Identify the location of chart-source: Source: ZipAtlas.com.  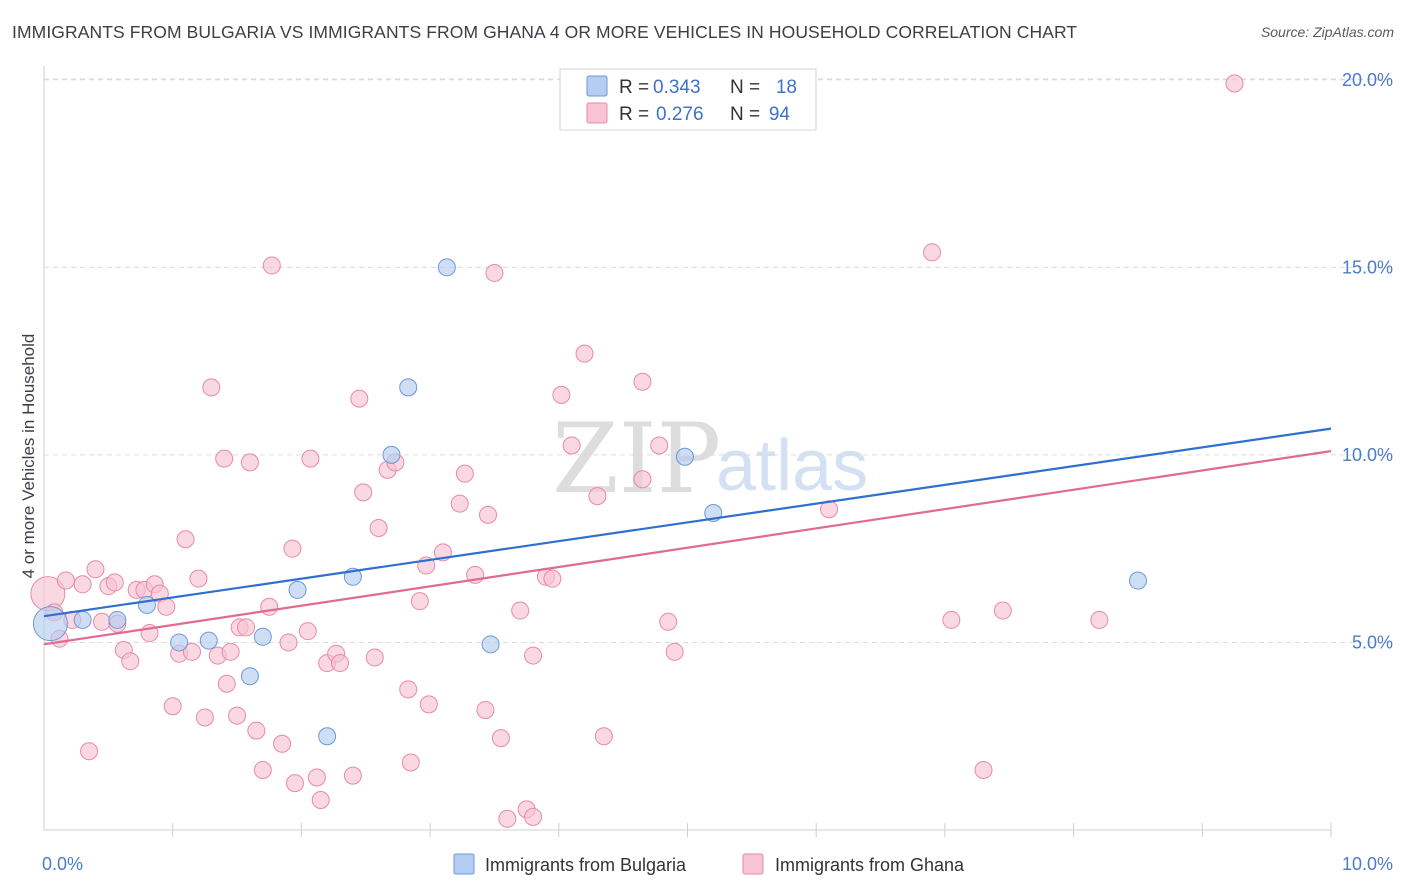
(1327, 32).